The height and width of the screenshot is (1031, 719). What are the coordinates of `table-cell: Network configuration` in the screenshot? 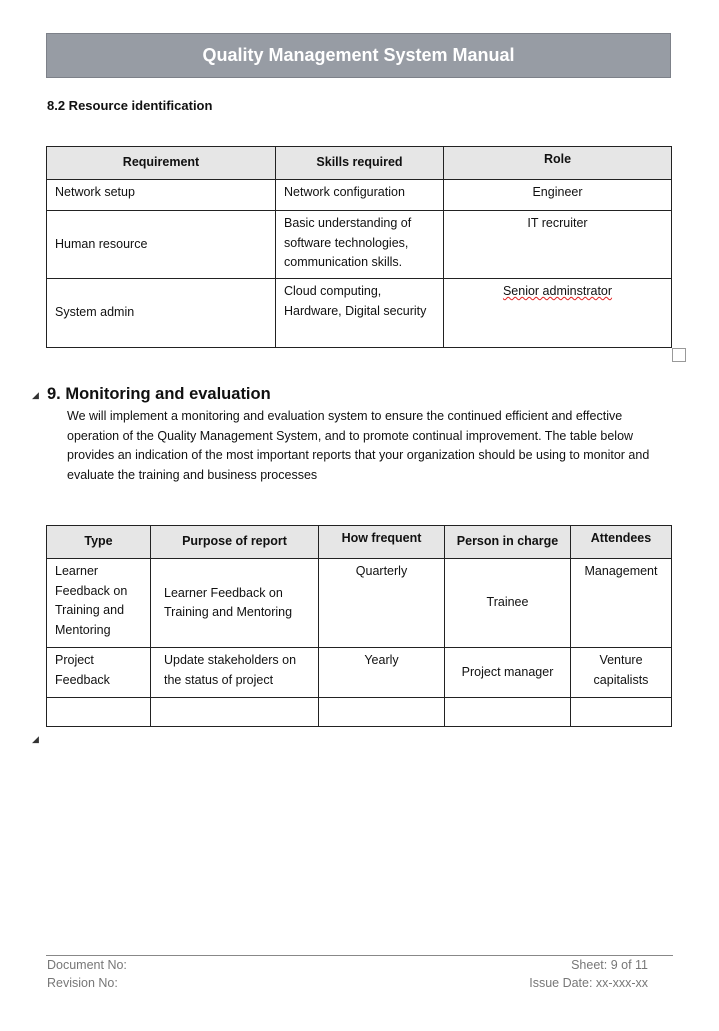 It's located at (359, 195).